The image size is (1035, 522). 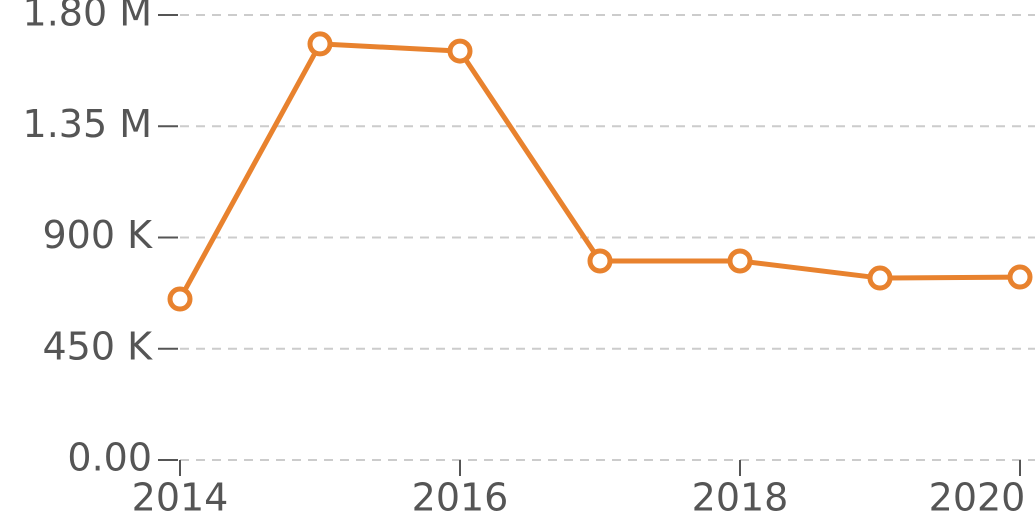 I want to click on x-tick-label: 2020, so click(x=977, y=498).